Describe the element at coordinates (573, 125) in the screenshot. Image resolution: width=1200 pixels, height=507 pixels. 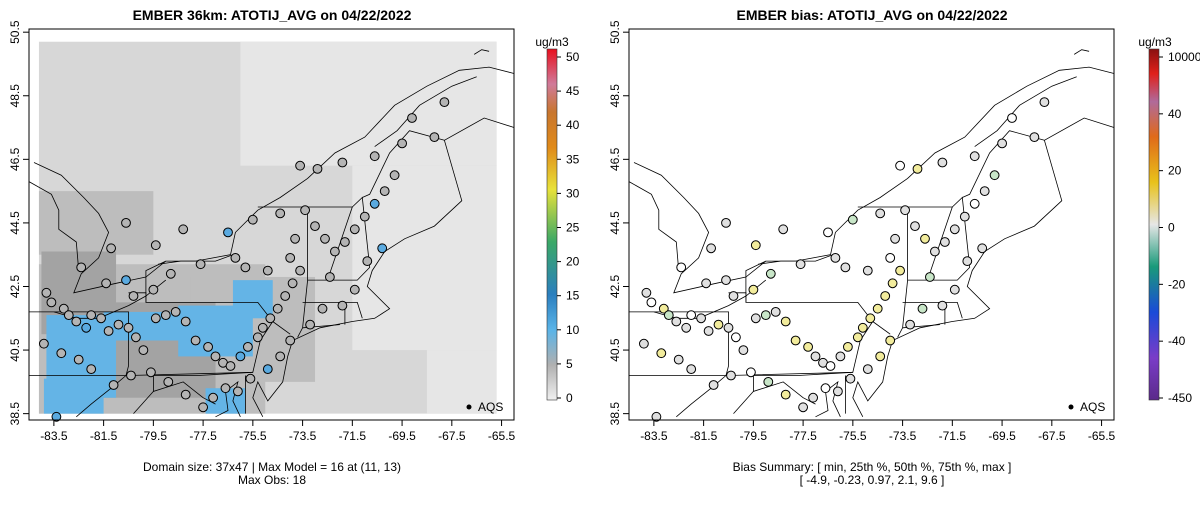
I see `colorbar-tick-label: 40` at that location.